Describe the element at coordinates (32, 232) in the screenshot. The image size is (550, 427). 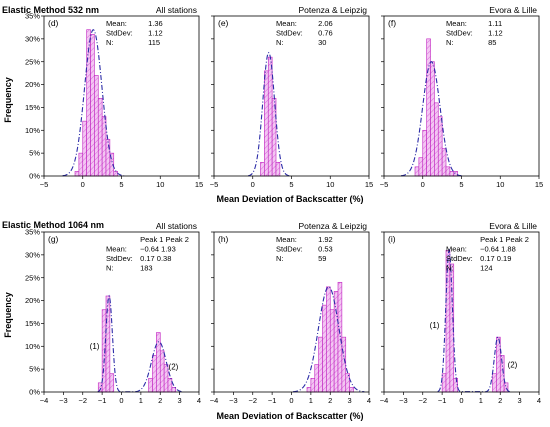
I see `y-tick-label: 35%` at that location.